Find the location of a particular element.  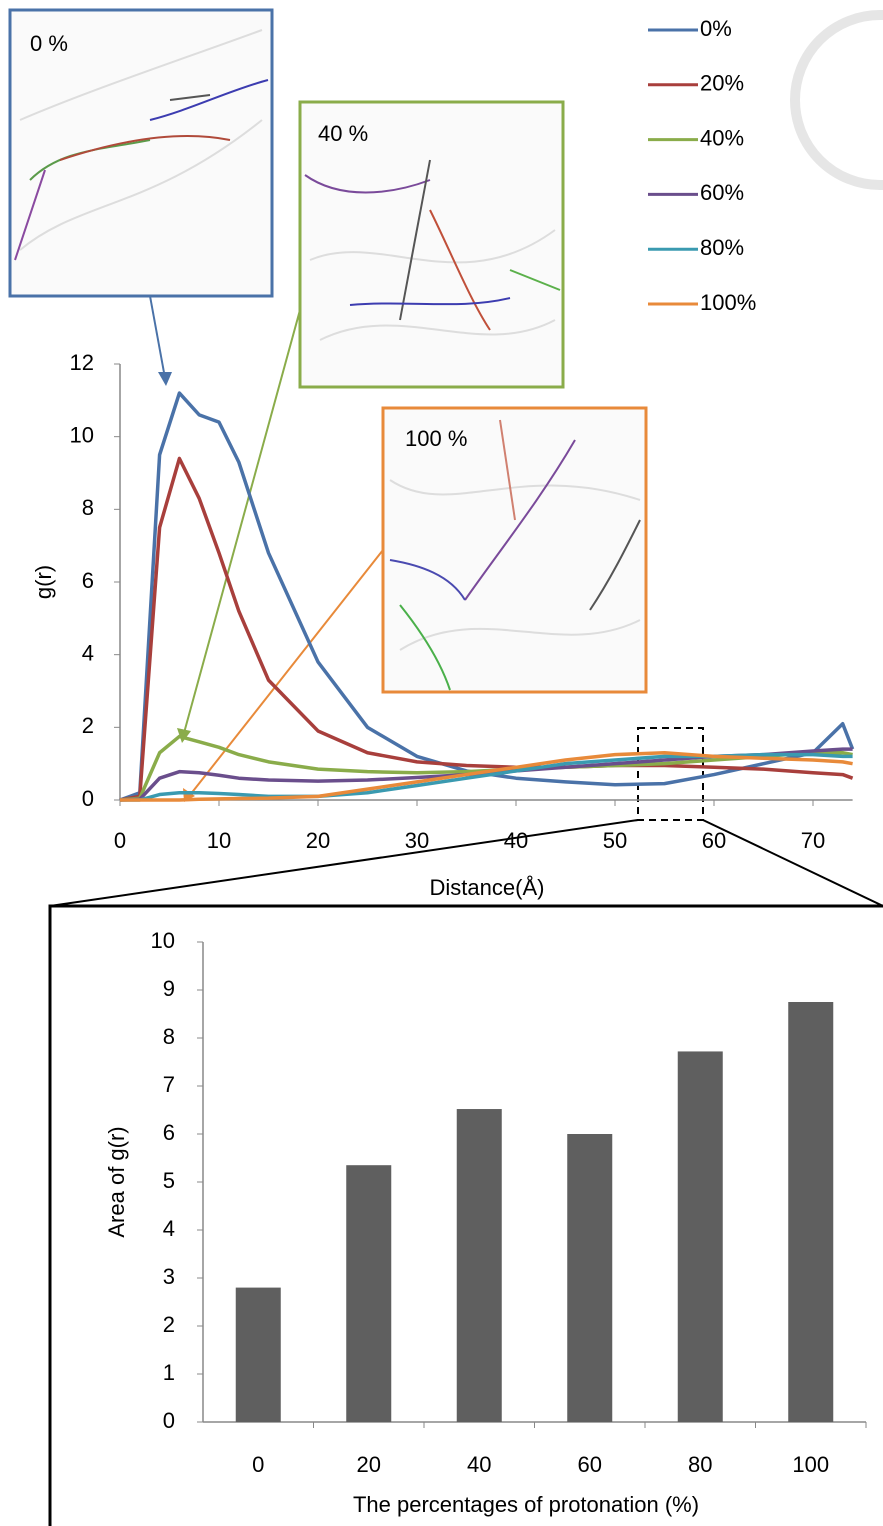

watermark is located at coordinates (836, 100).